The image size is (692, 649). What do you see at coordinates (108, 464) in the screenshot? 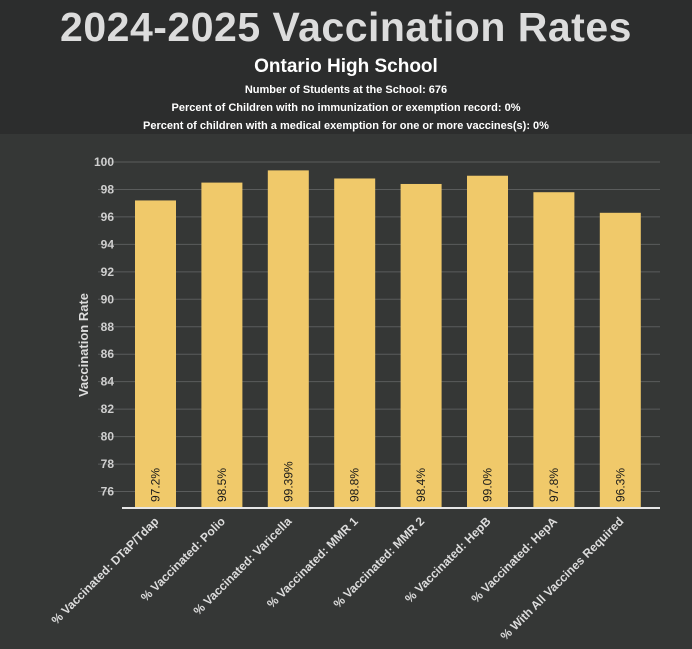
I see `y-tick-label: 78` at bounding box center [108, 464].